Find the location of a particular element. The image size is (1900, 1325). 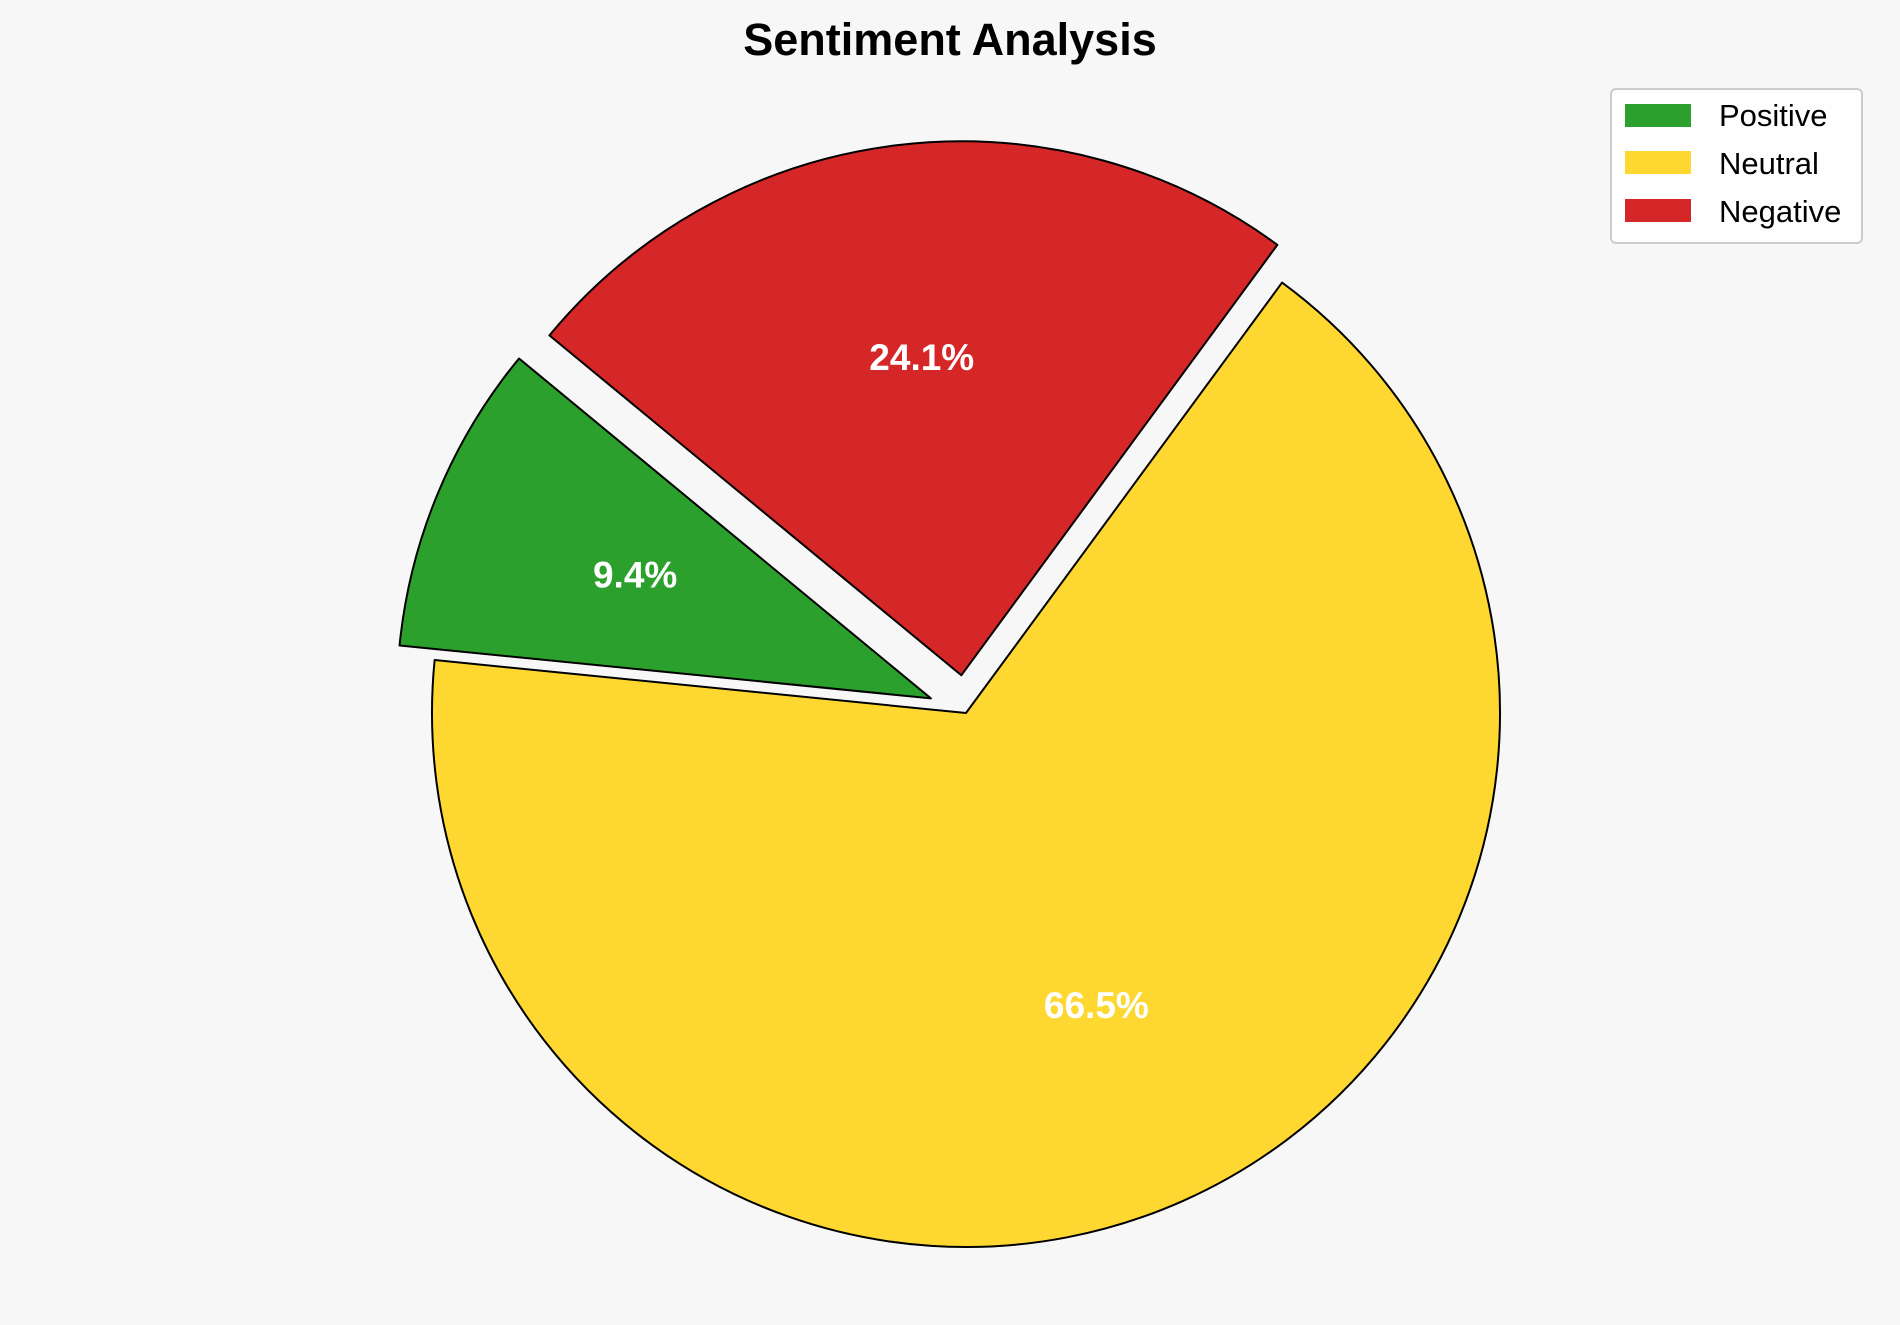

legend-swatch-positive is located at coordinates (1658, 115).